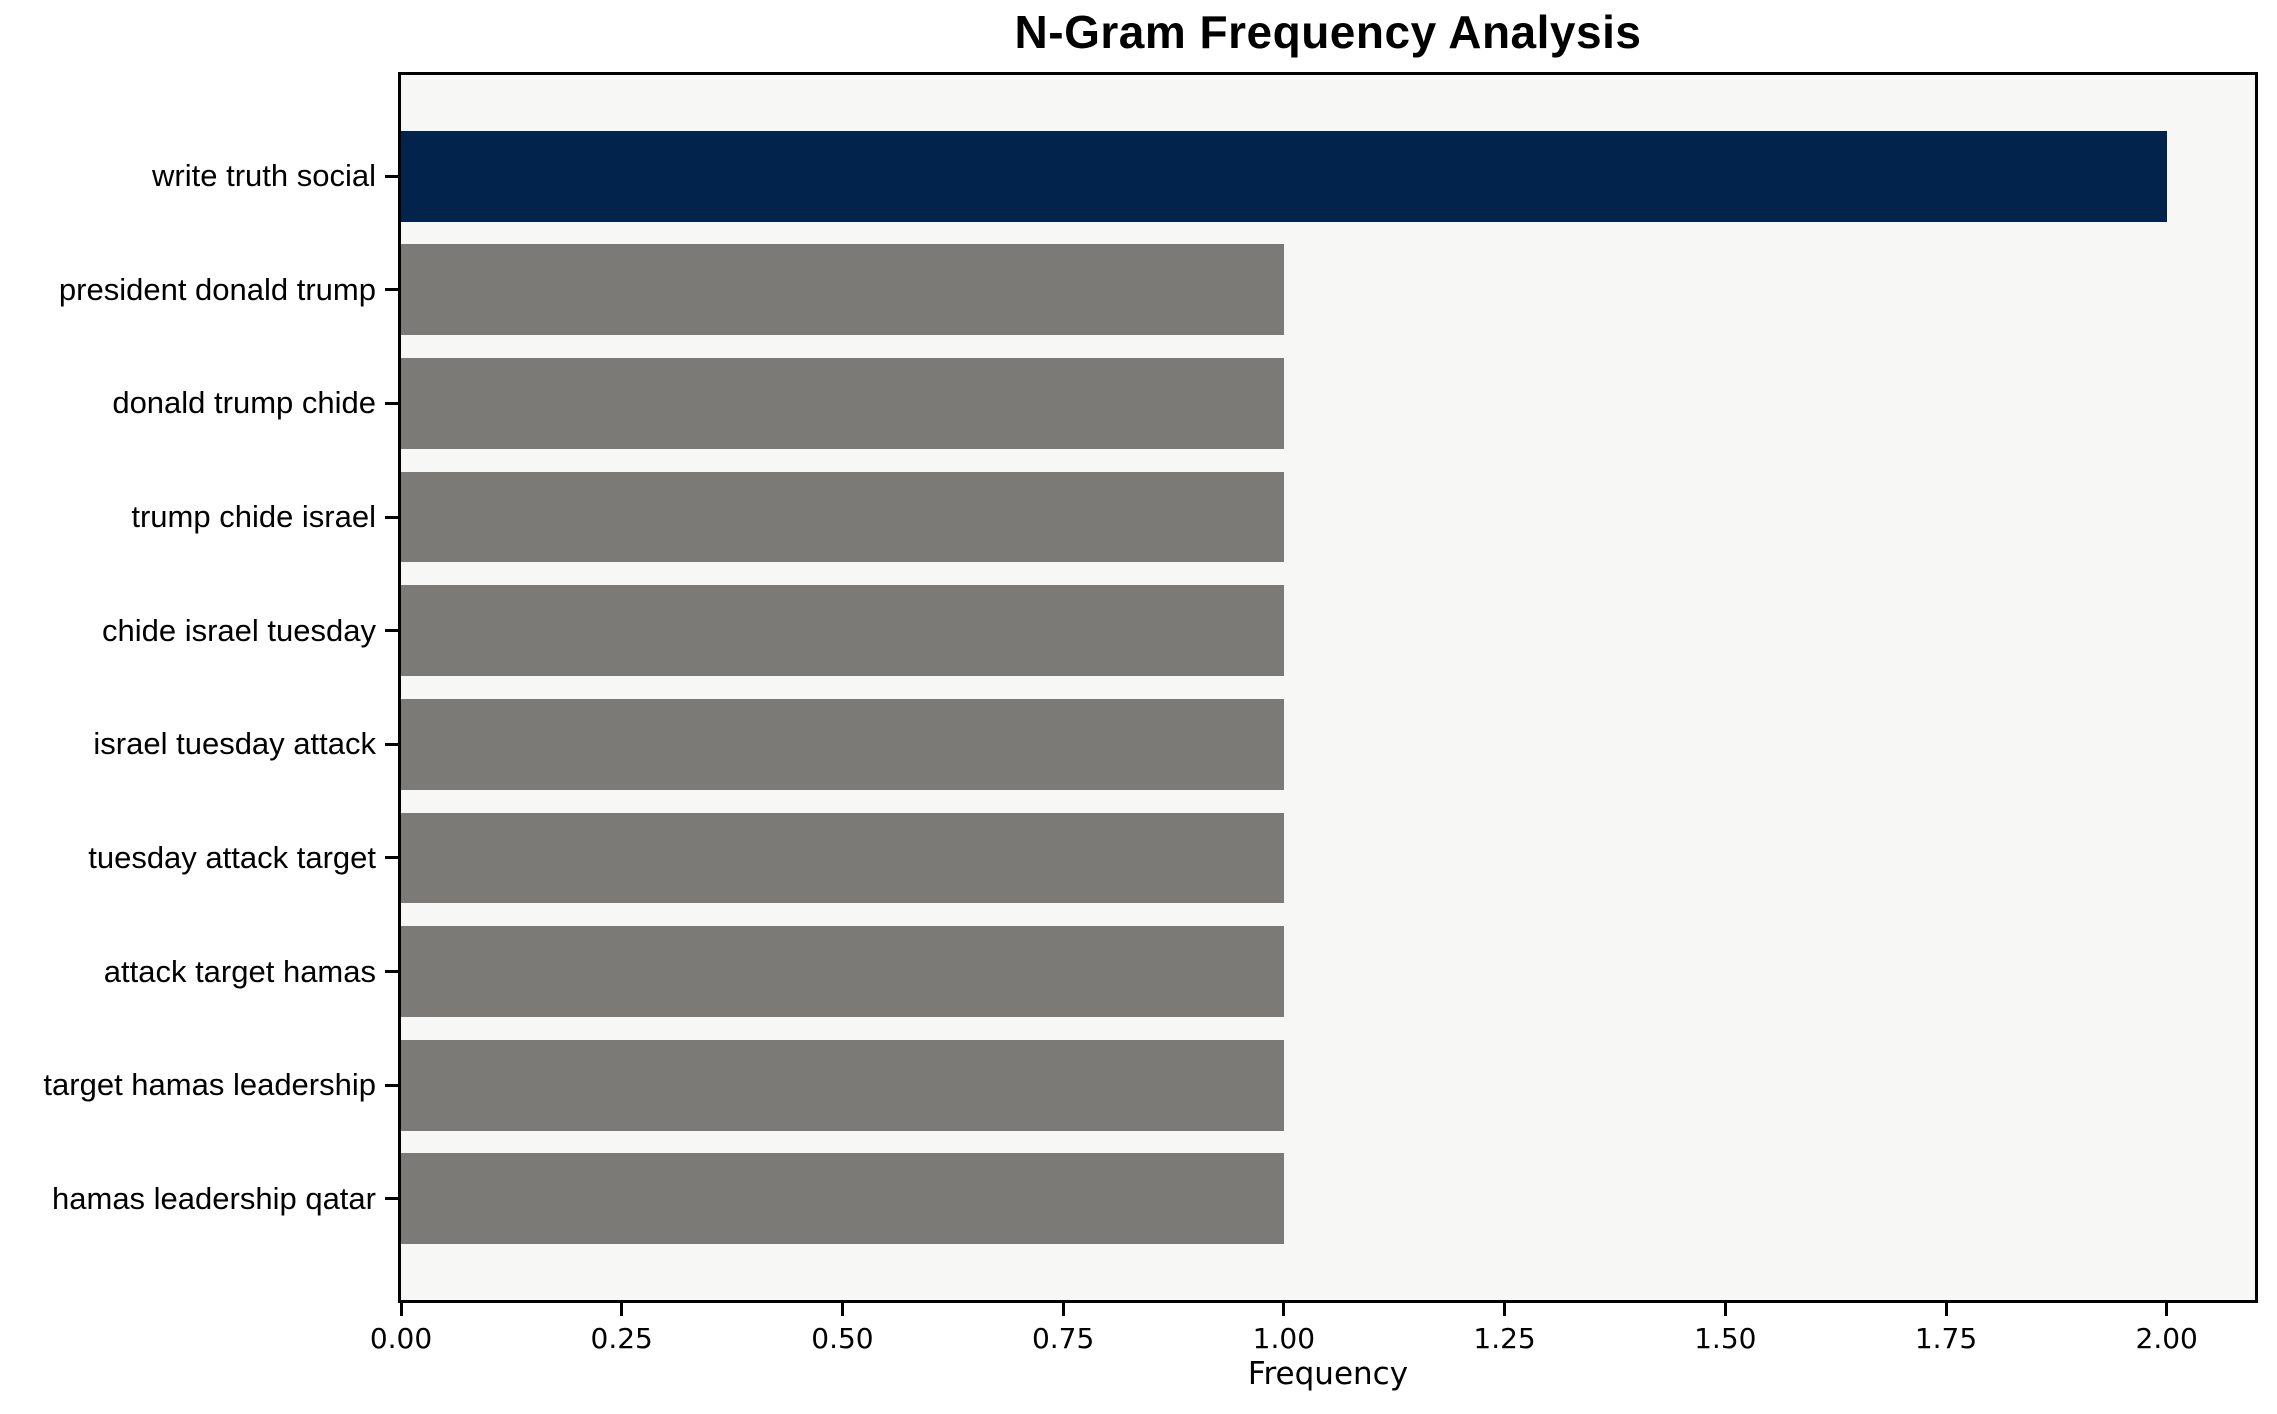 The image size is (2277, 1414). What do you see at coordinates (842, 744) in the screenshot?
I see `bar-israel-tuesday-attack` at bounding box center [842, 744].